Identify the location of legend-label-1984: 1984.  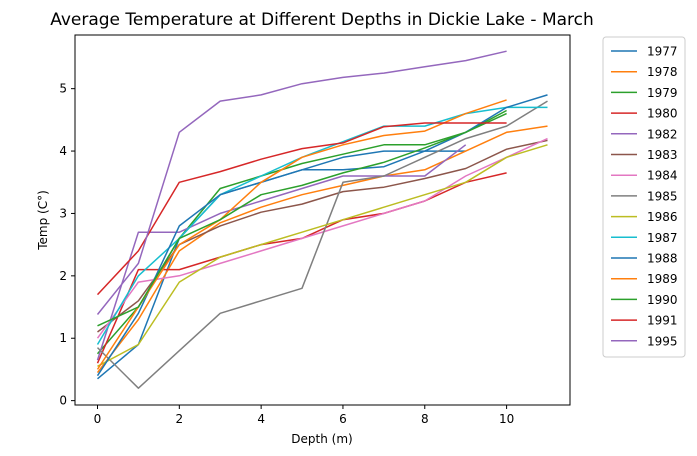
(662, 176).